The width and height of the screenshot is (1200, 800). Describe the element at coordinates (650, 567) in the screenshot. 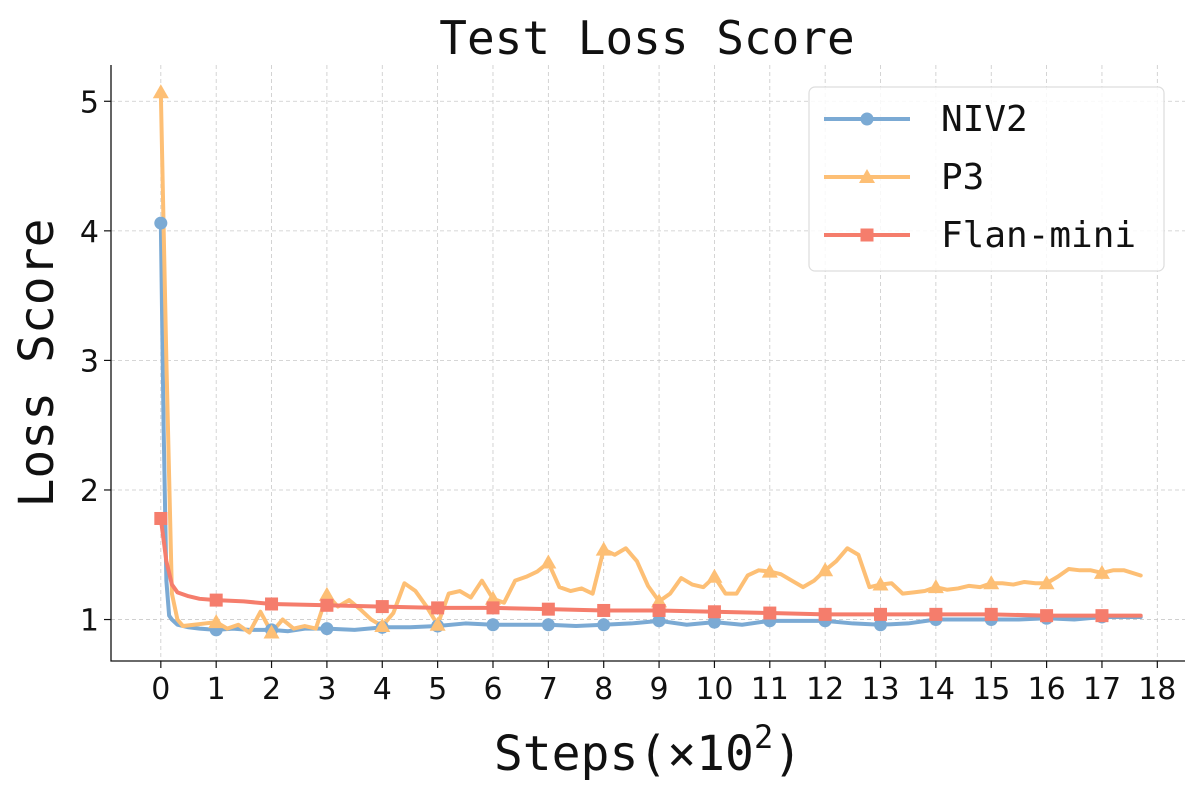

I see `series-line-flan-mini` at that location.